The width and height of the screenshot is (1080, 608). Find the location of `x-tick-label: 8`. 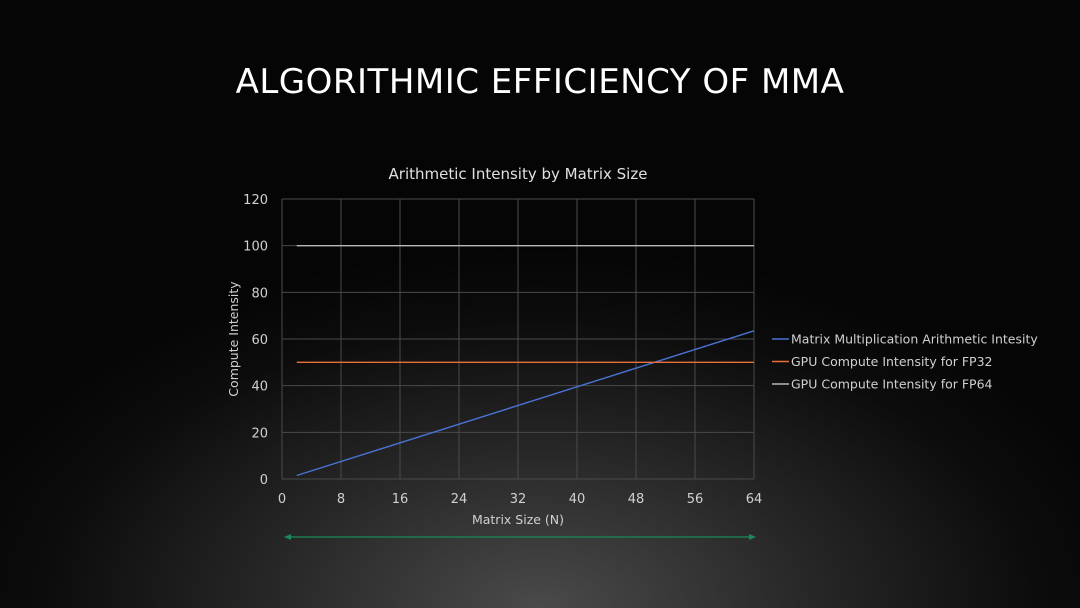

x-tick-label: 8 is located at coordinates (341, 499).